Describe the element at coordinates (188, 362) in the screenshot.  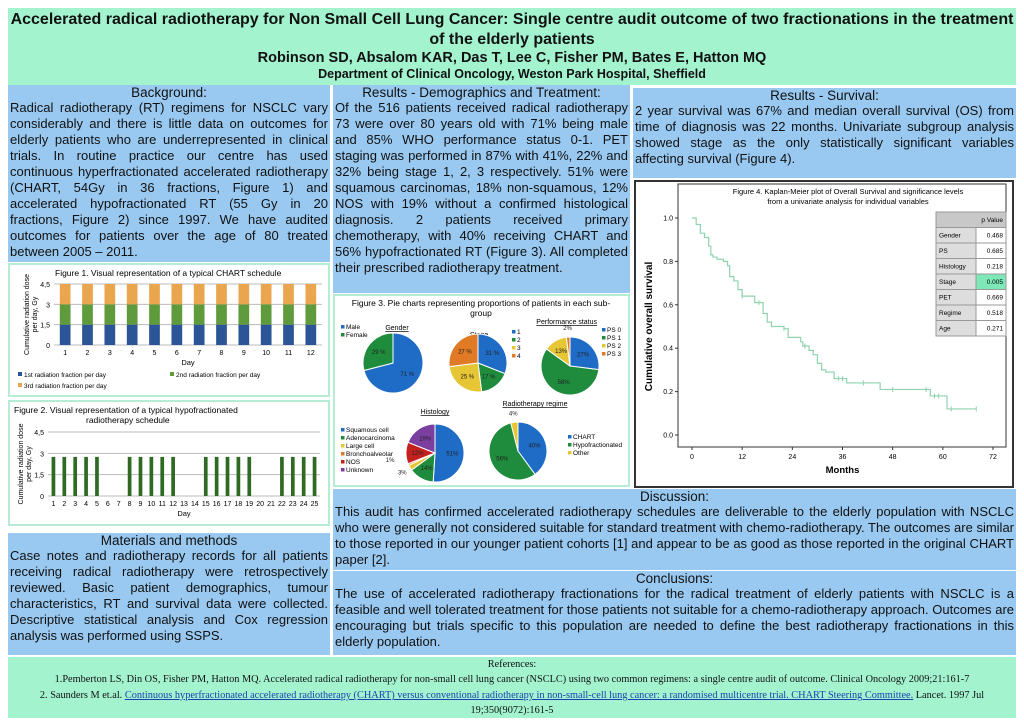
I see `x-axis-label: Day` at that location.